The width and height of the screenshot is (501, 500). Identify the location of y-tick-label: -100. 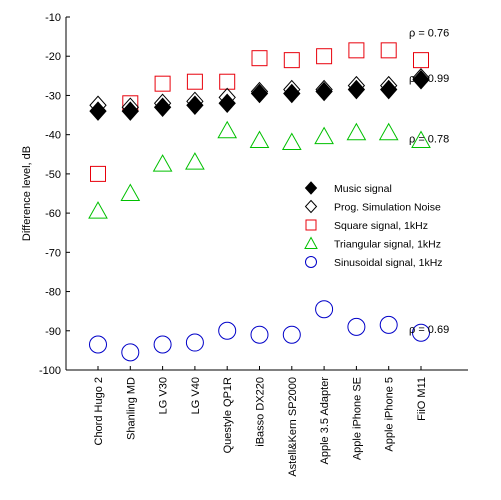
(50, 371).